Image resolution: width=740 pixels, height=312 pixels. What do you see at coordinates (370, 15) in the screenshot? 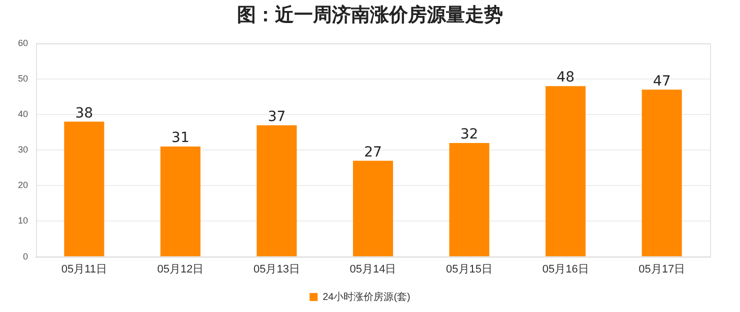
I see `chart-title: 图：近一周济南涨价房源量走势` at bounding box center [370, 15].